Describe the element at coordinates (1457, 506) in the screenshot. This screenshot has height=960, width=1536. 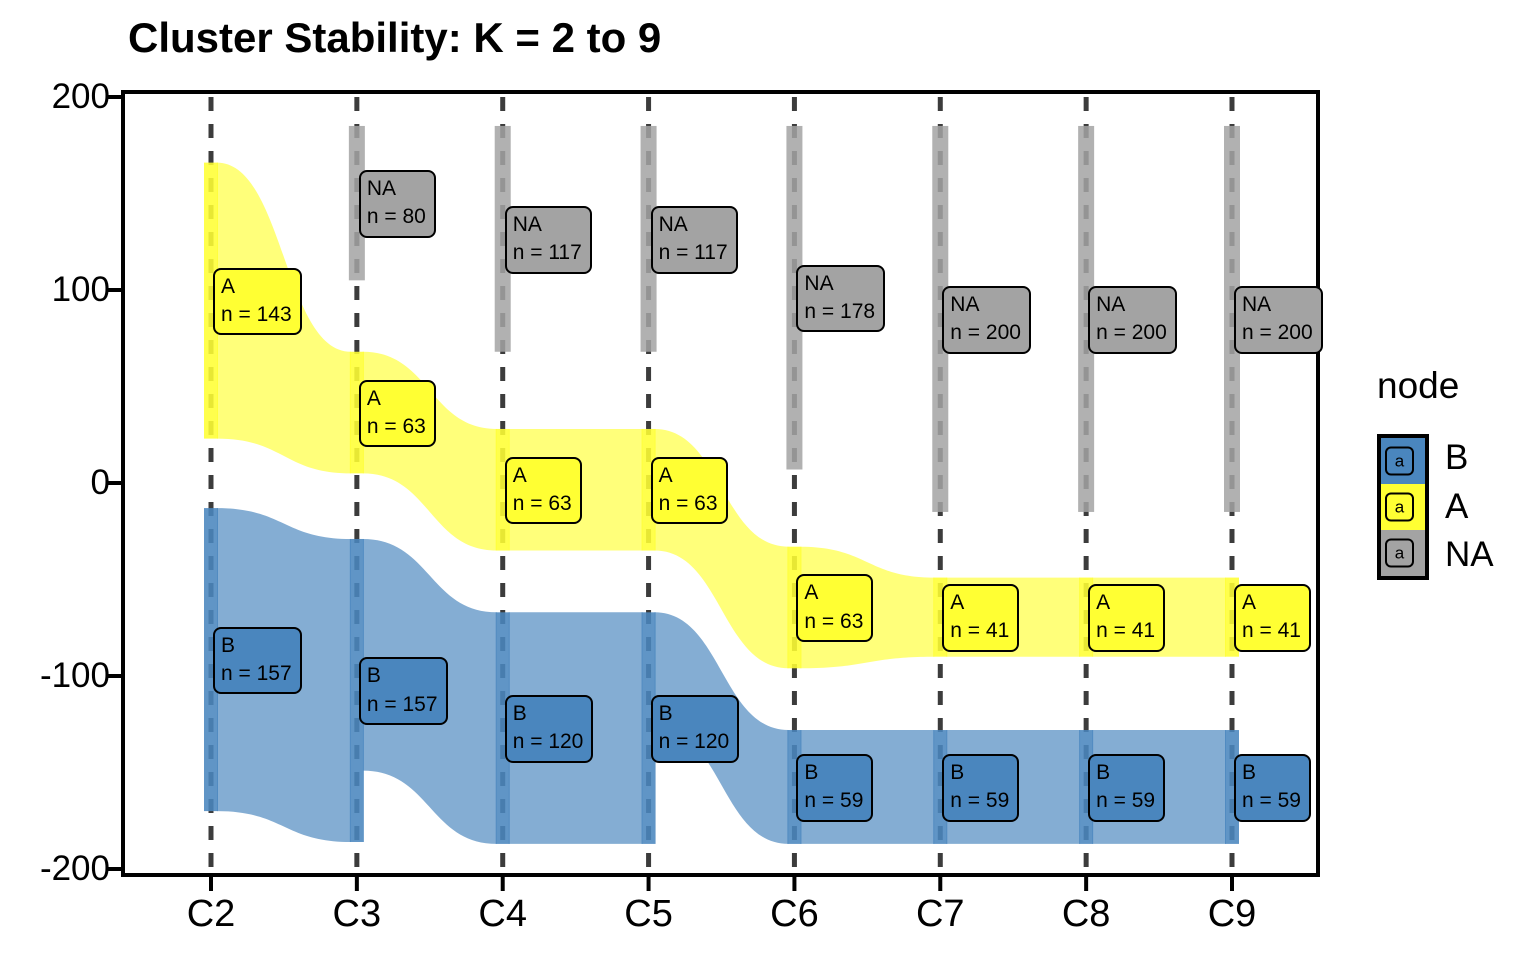
I see `legend-label-A: A` at that location.